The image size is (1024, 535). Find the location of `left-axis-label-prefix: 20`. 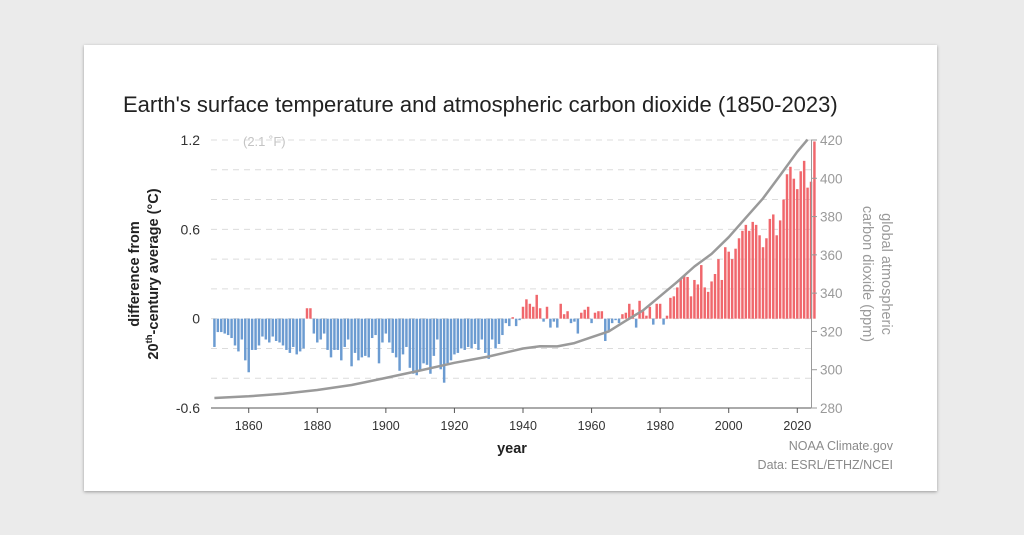

left-axis-label-prefix: 20 is located at coordinates (154, 351).